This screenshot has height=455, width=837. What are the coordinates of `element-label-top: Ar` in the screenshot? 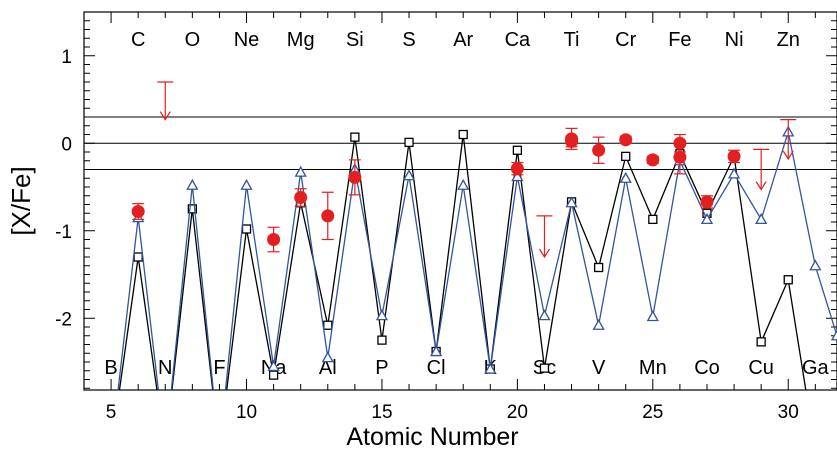 It's located at (463, 40).